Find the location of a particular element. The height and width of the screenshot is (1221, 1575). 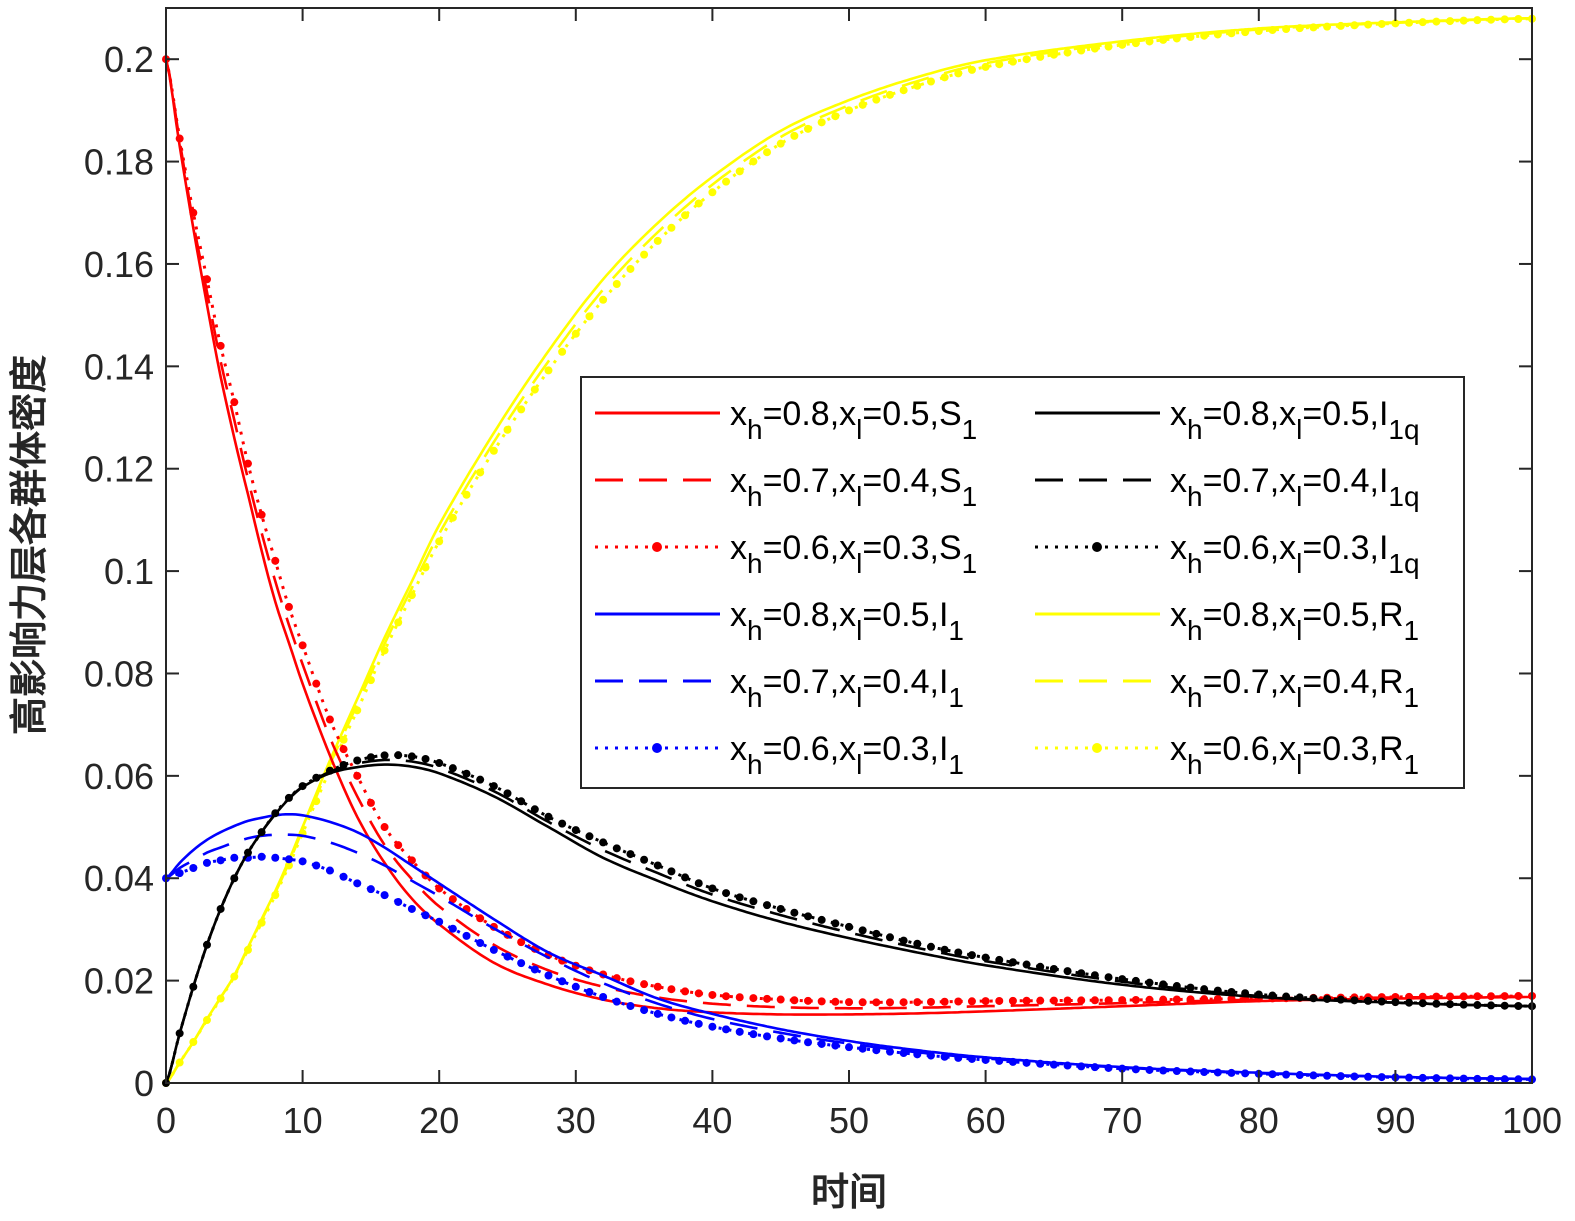

legend-item: xh​=0.8,xl​=0.5,R1​ is located at coordinates (1227, 621).